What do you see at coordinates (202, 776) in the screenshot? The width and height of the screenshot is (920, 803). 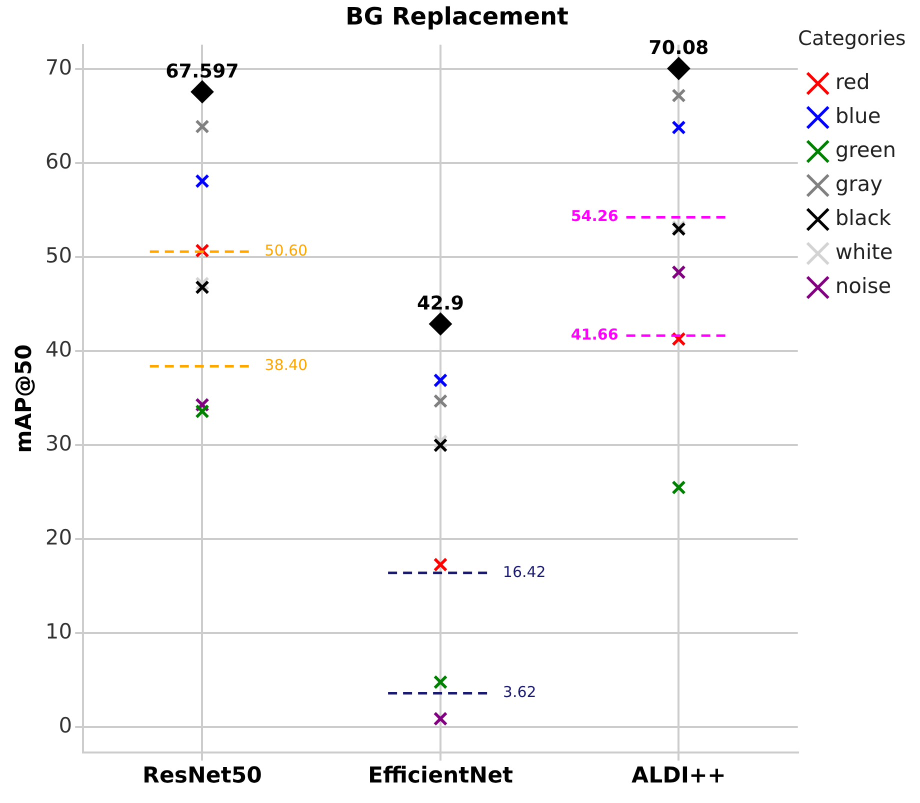 I see `x-tick-label: ResNet50` at bounding box center [202, 776].